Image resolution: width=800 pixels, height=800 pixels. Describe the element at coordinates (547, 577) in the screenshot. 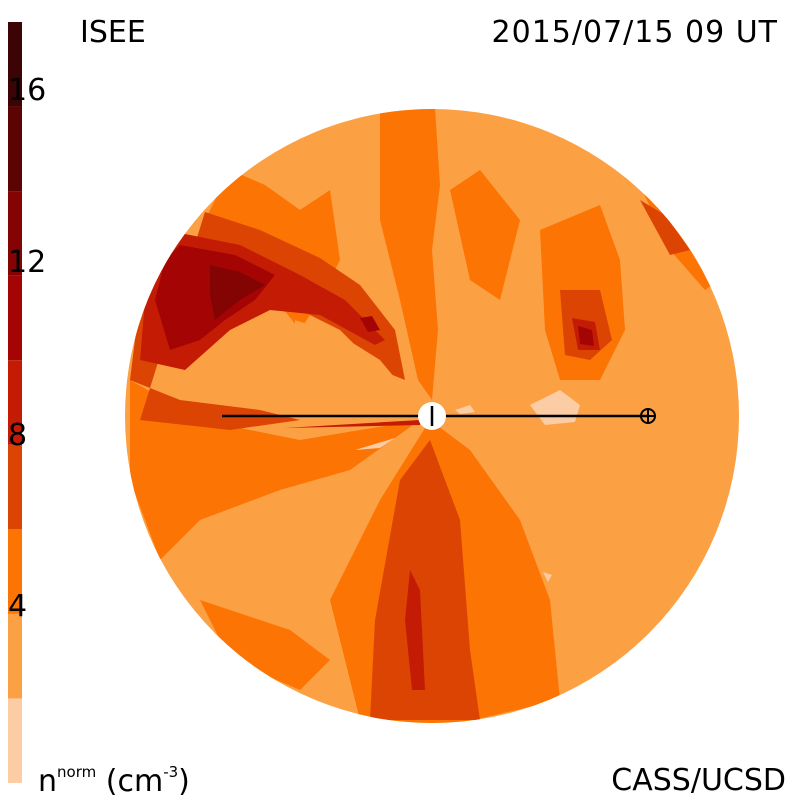

I see `region-south-low` at that location.